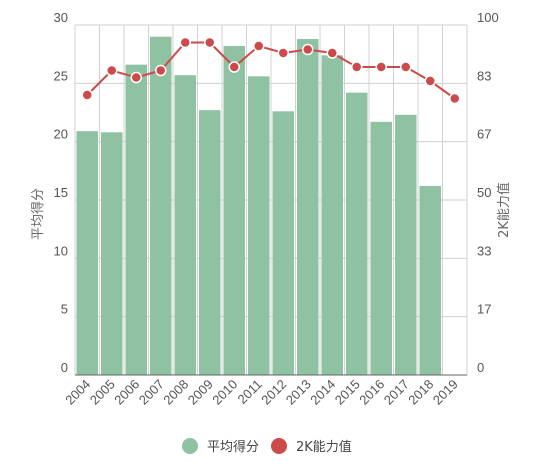 This screenshot has height=473, width=541. I want to click on rating-line, so click(271, 70).